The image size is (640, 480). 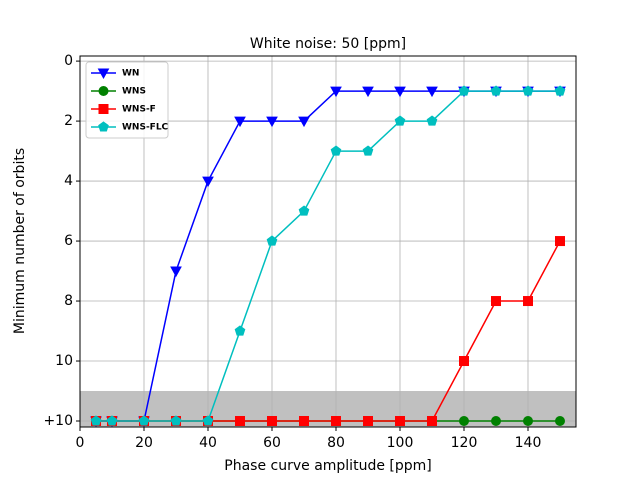 What do you see at coordinates (134, 92) in the screenshot?
I see `legend-label: WNS` at bounding box center [134, 92].